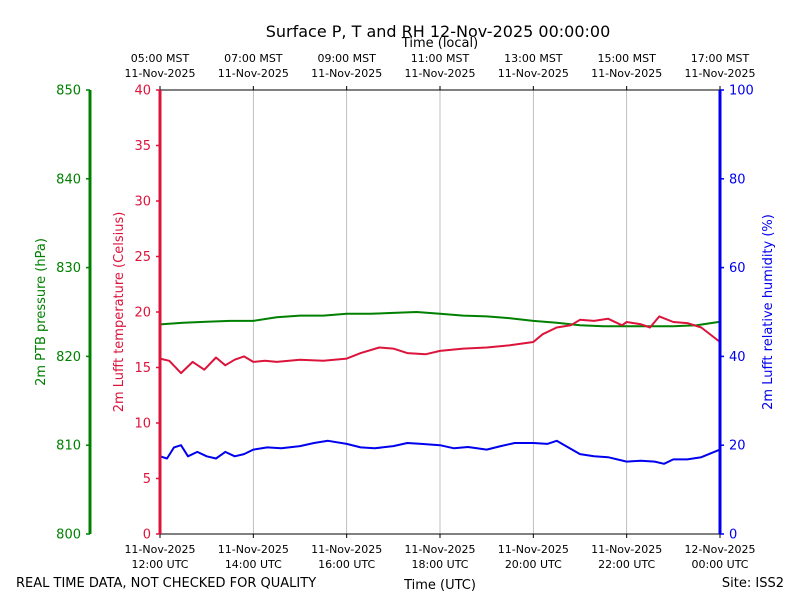 The width and height of the screenshot is (800, 600). What do you see at coordinates (438, 31) in the screenshot?
I see `chart-title: Surface P, T and RH 12-Nov-2025 00:00:00` at bounding box center [438, 31].